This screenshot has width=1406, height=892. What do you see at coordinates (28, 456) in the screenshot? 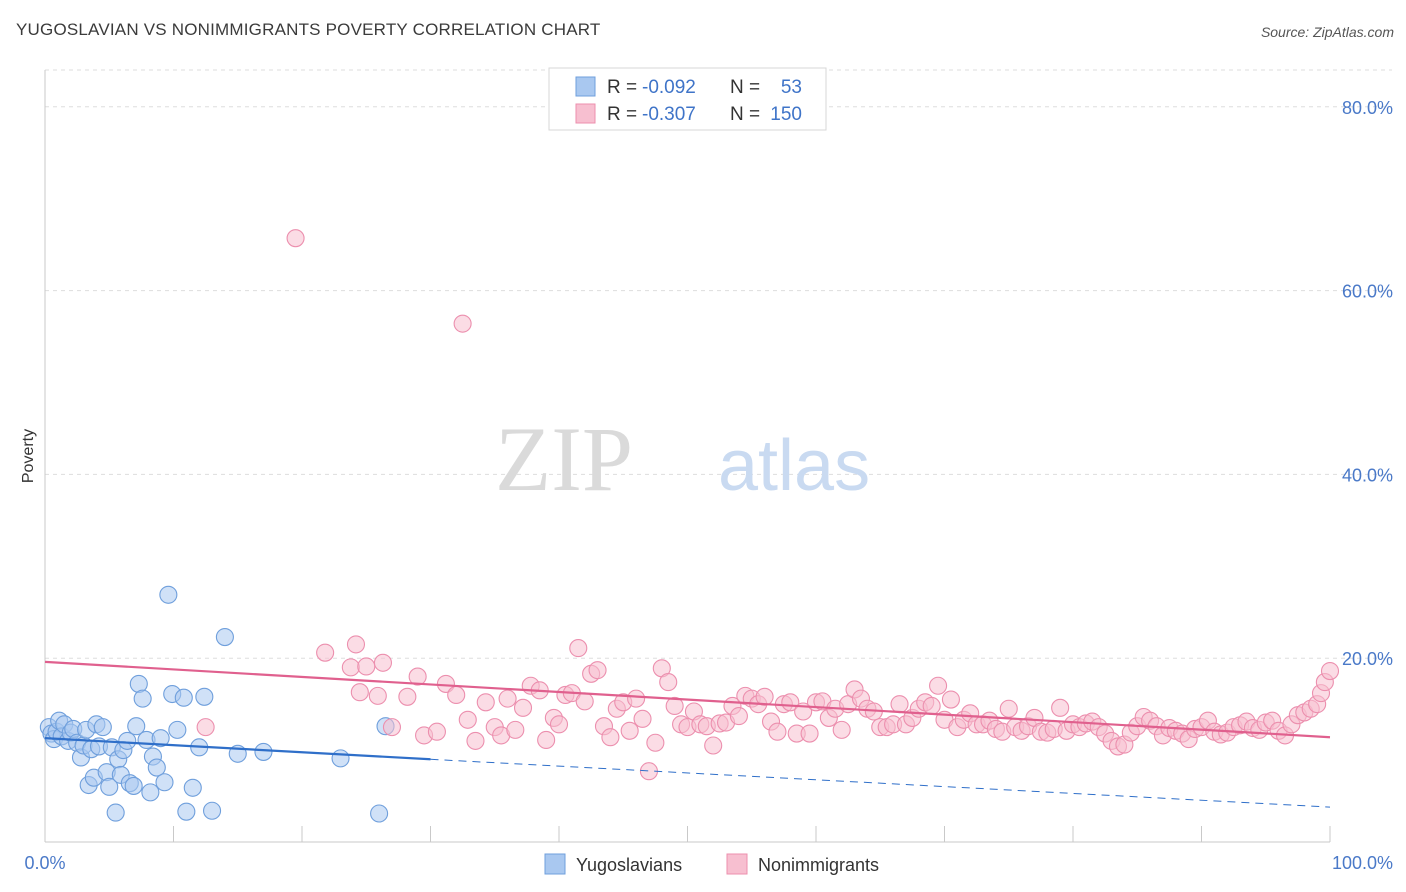
I see `y-axis-label: Poverty` at bounding box center [28, 456].